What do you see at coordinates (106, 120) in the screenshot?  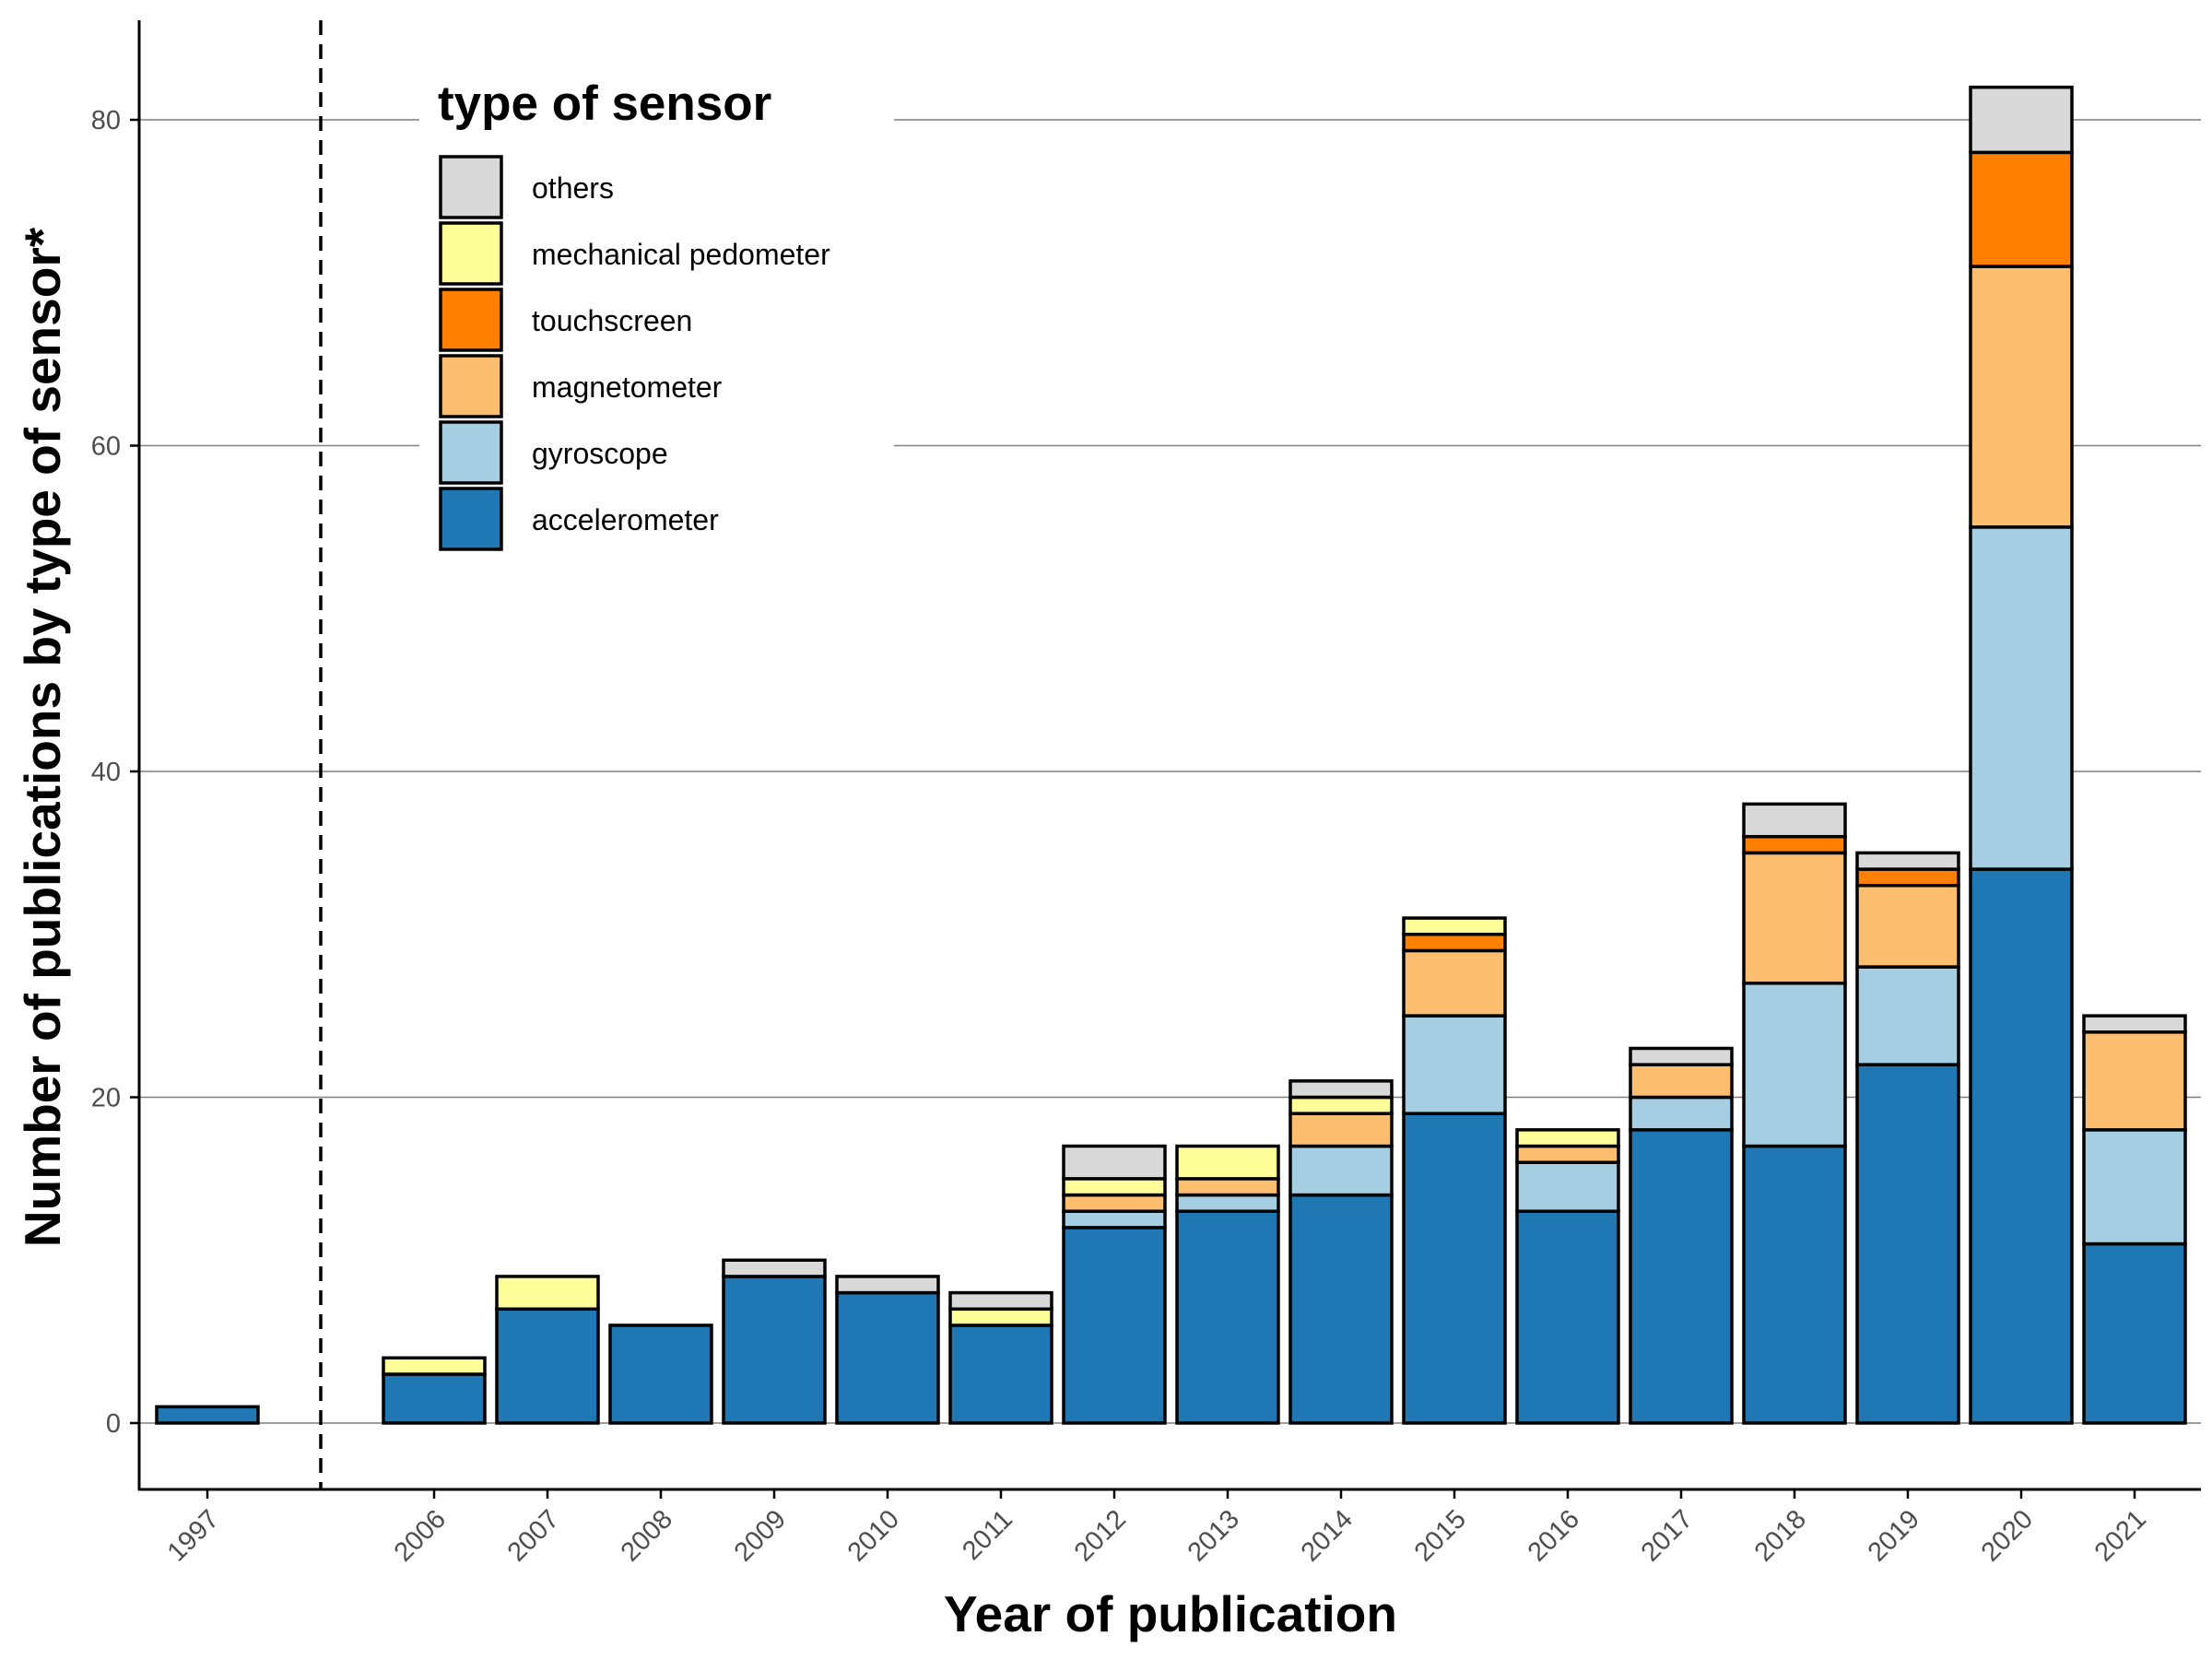 I see `y-tick-label: 80` at bounding box center [106, 120].